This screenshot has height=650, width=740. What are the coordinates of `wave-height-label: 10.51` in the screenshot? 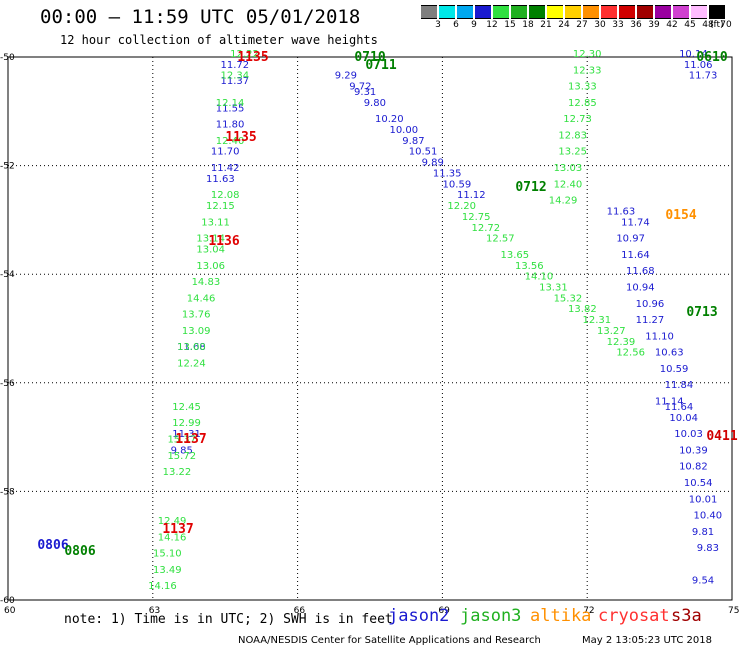 It's located at (423, 152).